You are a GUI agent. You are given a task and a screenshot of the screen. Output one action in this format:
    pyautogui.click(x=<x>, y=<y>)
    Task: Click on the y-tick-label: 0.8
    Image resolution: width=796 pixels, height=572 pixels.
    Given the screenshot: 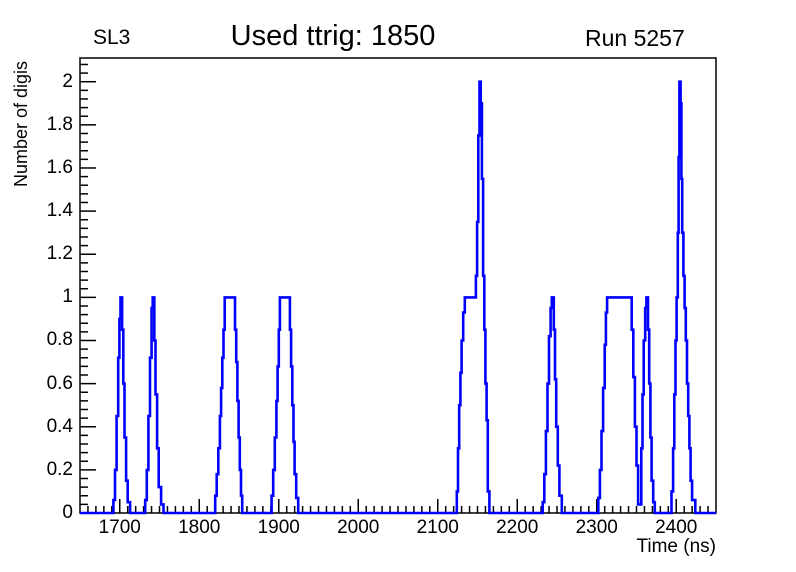 What is the action you would take?
    pyautogui.click(x=59, y=340)
    